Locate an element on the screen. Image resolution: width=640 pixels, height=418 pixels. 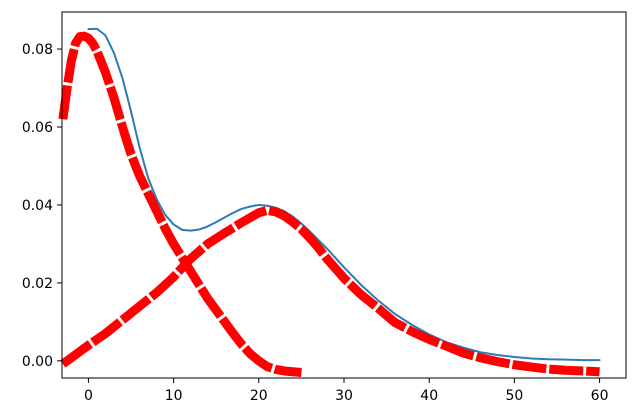
x-tick-label: 20 is located at coordinates (259, 396).